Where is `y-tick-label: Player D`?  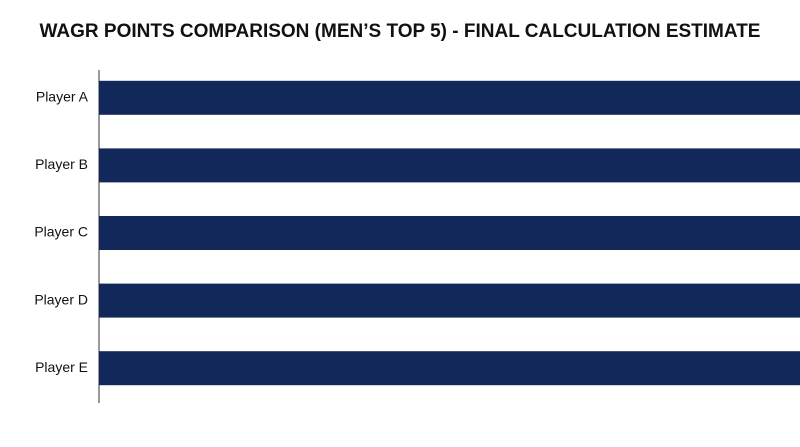 y-tick-label: Player D is located at coordinates (61, 299).